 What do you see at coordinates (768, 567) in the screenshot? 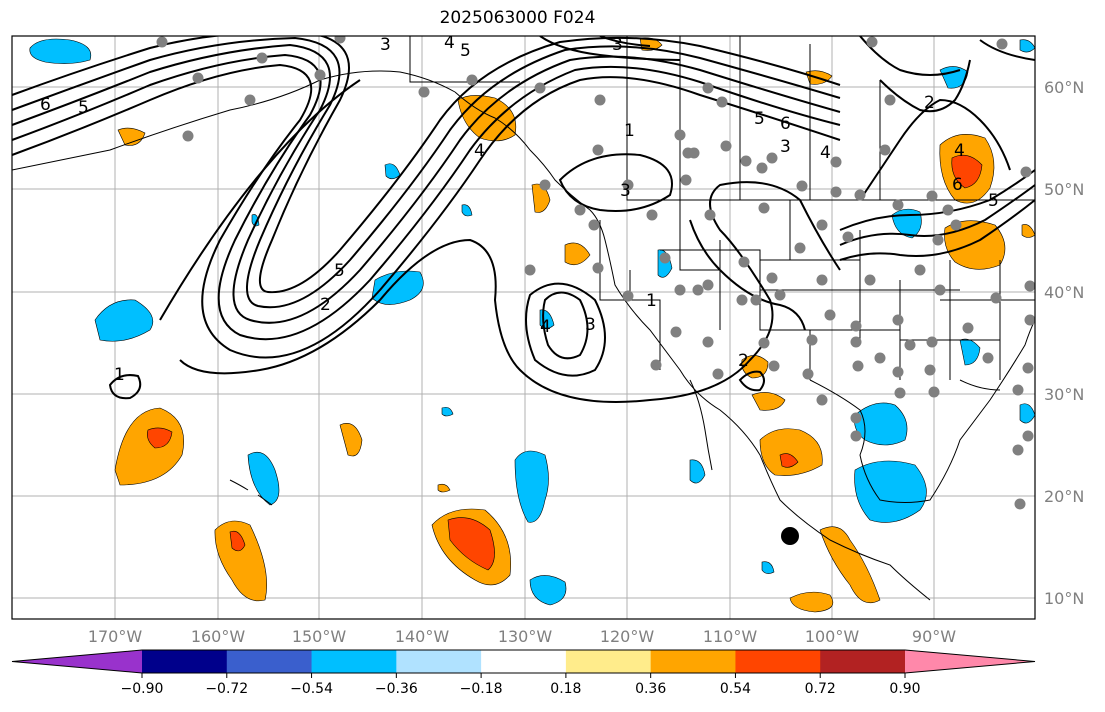
I see `fill-blue-small4` at bounding box center [768, 567].